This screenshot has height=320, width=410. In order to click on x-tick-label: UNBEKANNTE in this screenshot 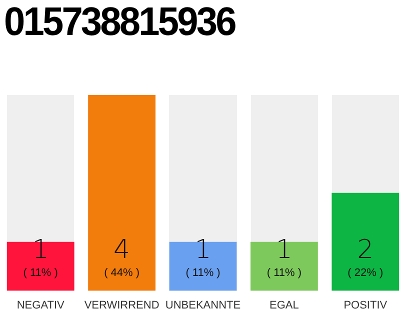, I will do `click(203, 305)`.